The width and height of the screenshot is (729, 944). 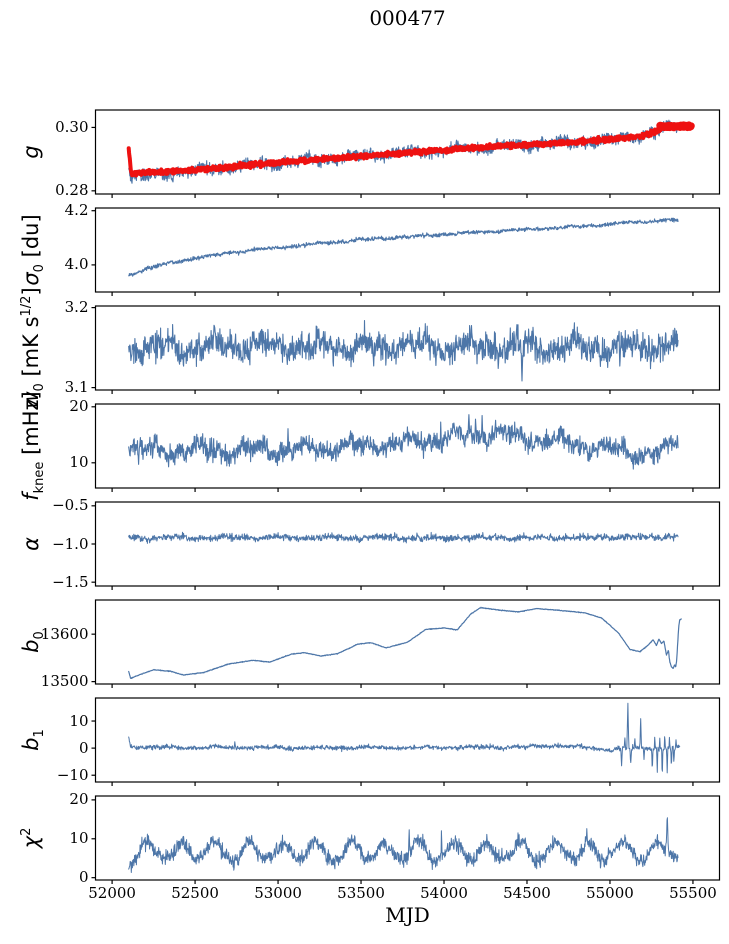 I want to click on axes-frame-w0, so click(x=407, y=348).